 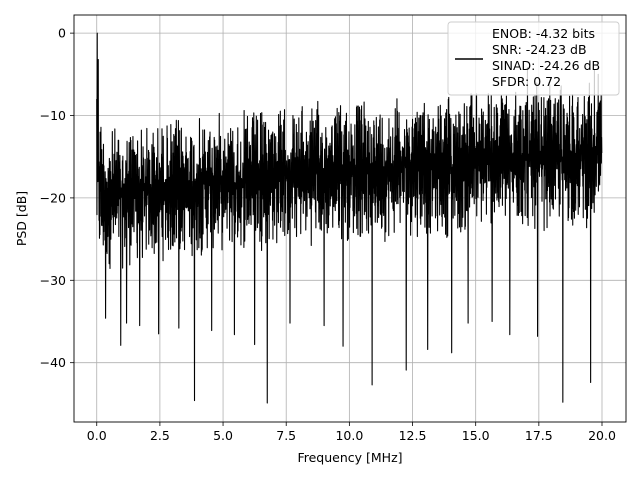 What do you see at coordinates (539, 435) in the screenshot?
I see `x-tick-label: 17.5` at bounding box center [539, 435].